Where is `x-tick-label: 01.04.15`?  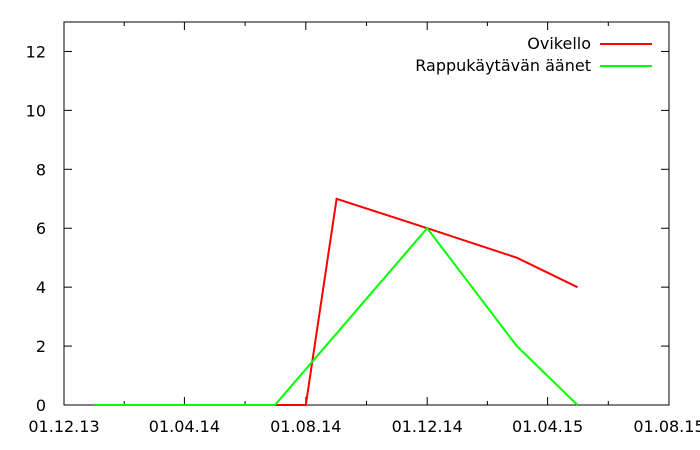 x-tick-label: 01.04.15 is located at coordinates (547, 426).